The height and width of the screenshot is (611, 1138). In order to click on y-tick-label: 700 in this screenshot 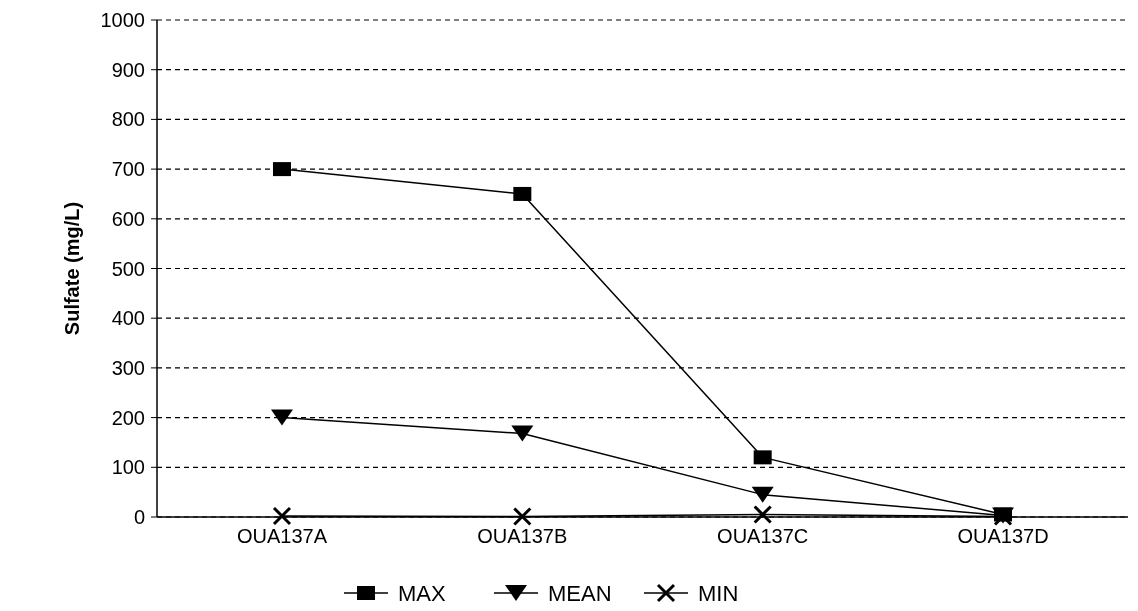, I will do `click(128, 169)`.